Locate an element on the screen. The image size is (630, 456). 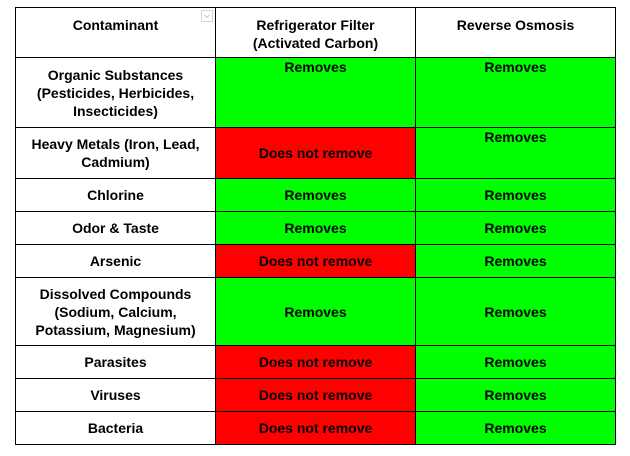
filter-dropdown-button is located at coordinates (207, 16).